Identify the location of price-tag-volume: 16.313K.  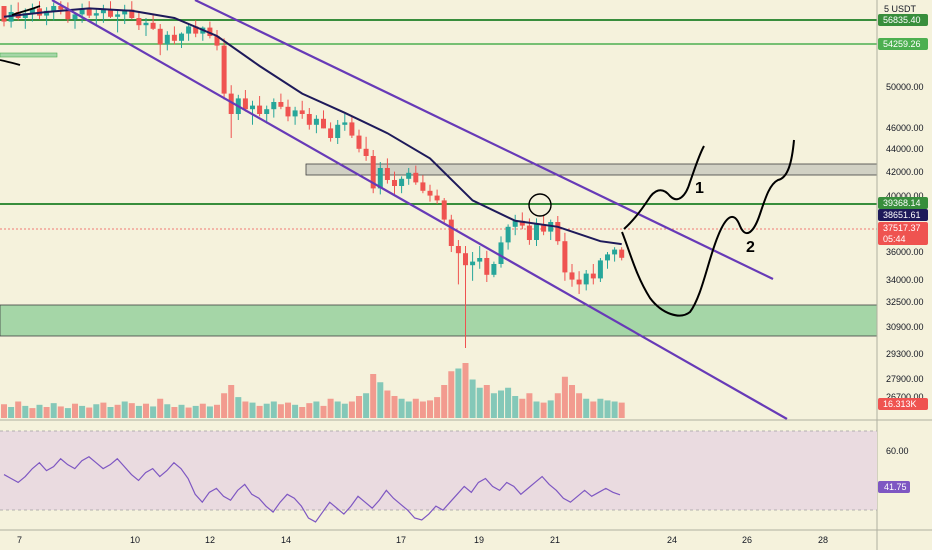
(903, 404).